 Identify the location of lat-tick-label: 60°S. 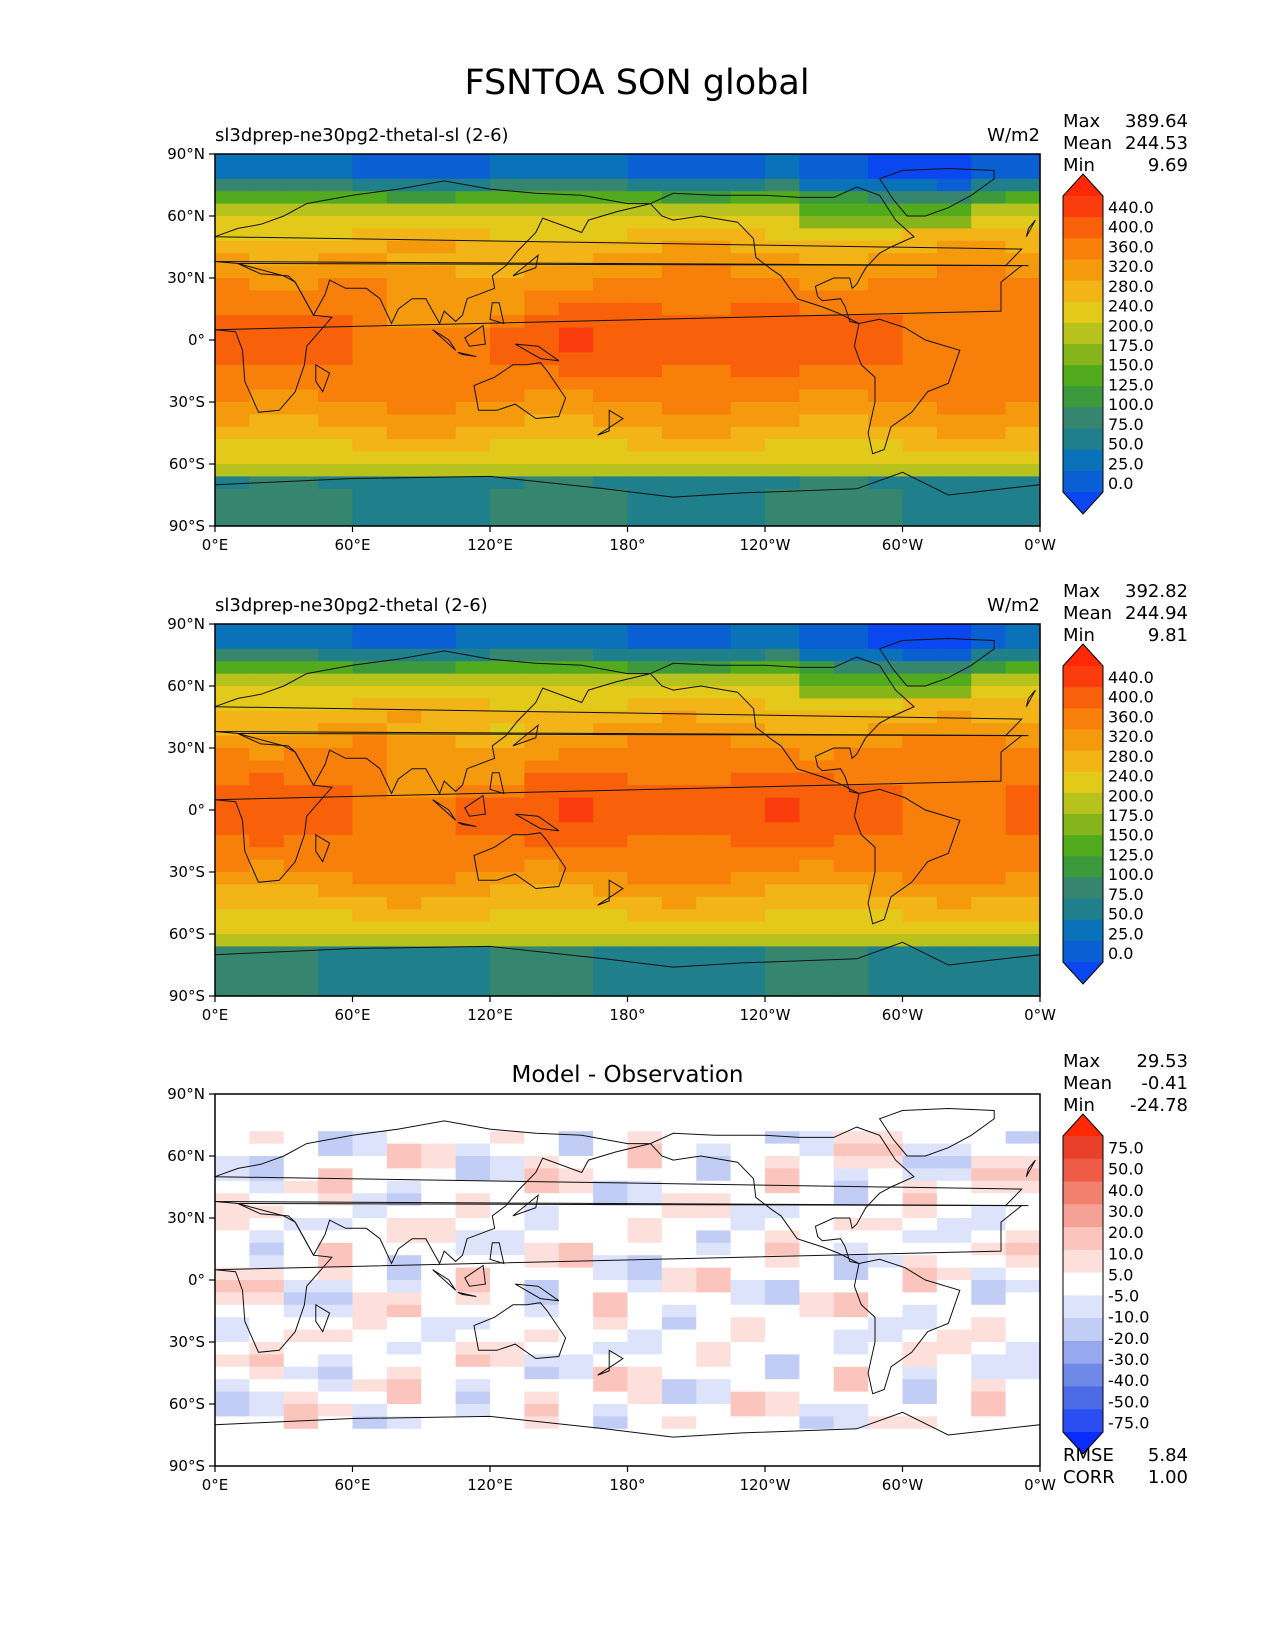
(187, 934).